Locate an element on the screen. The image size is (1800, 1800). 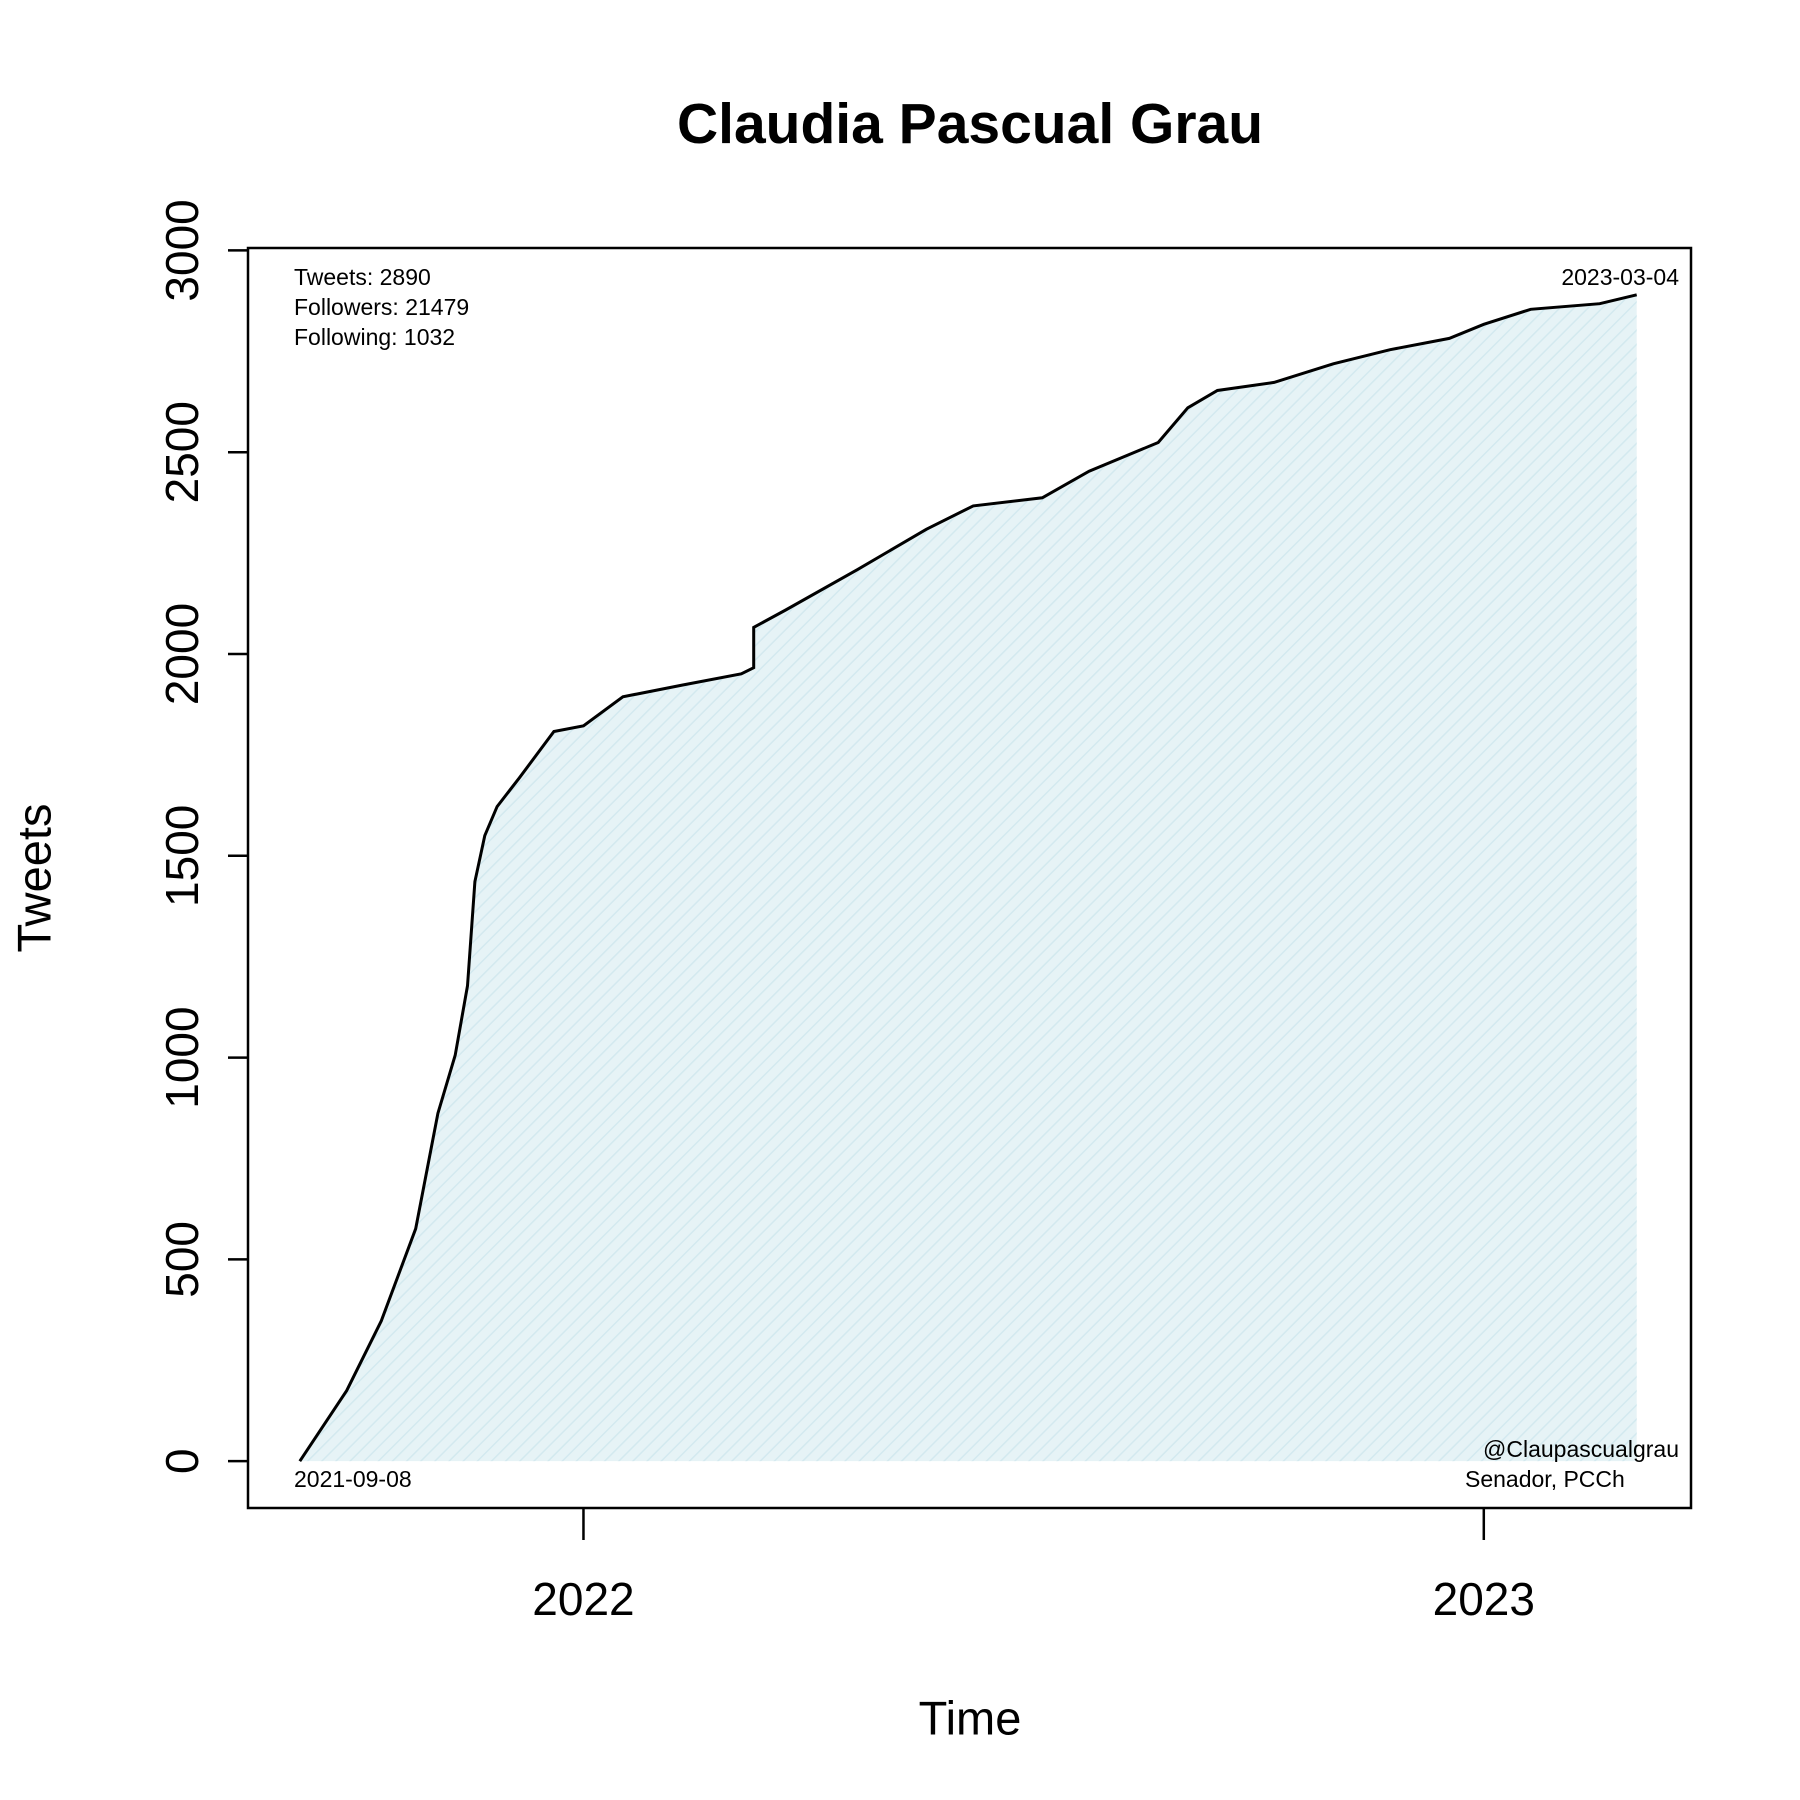
y-tick-label: 2500 is located at coordinates (182, 452).